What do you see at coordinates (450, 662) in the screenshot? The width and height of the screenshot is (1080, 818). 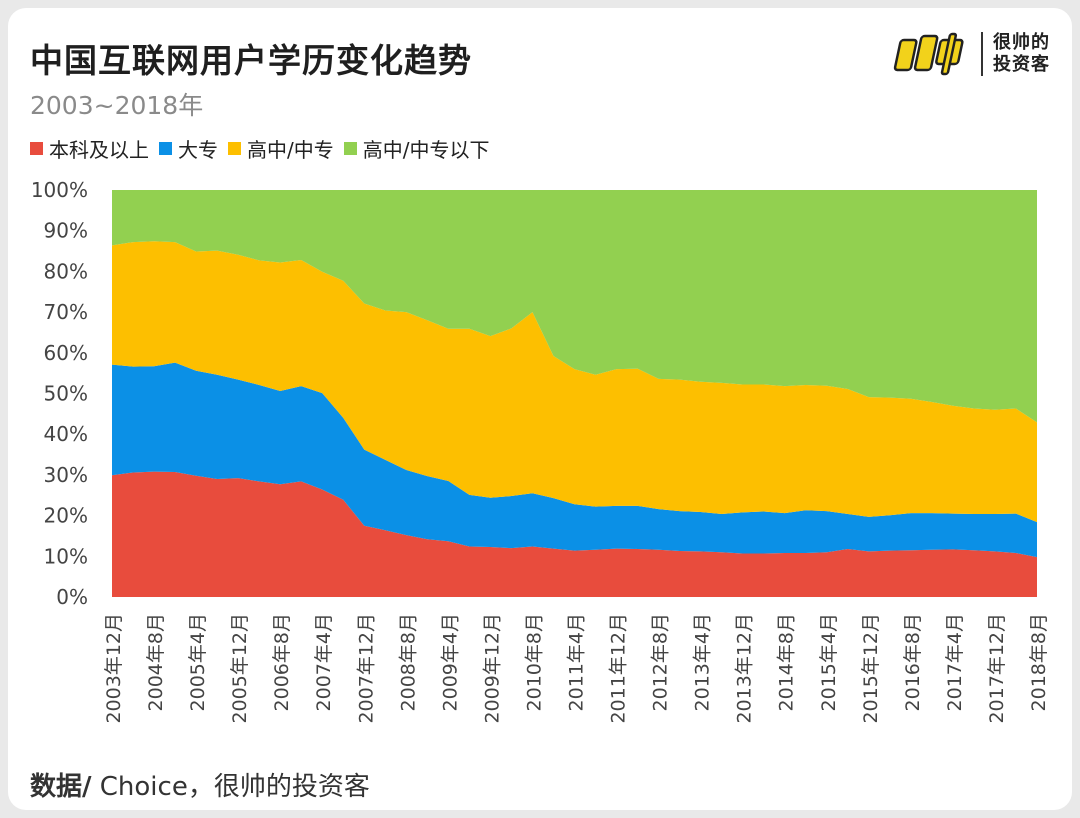 I see `x-tick-label: 2009年4月` at bounding box center [450, 662].